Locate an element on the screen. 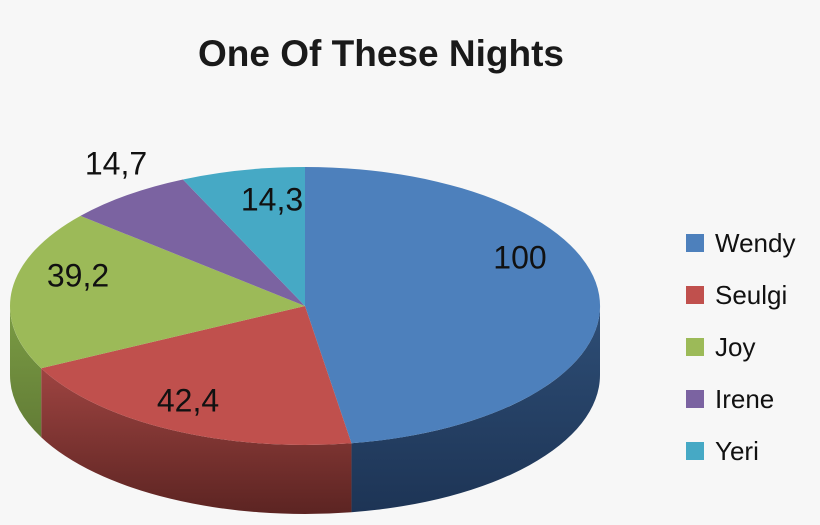  legend-item-yeri: Yeri is located at coordinates (740, 451).